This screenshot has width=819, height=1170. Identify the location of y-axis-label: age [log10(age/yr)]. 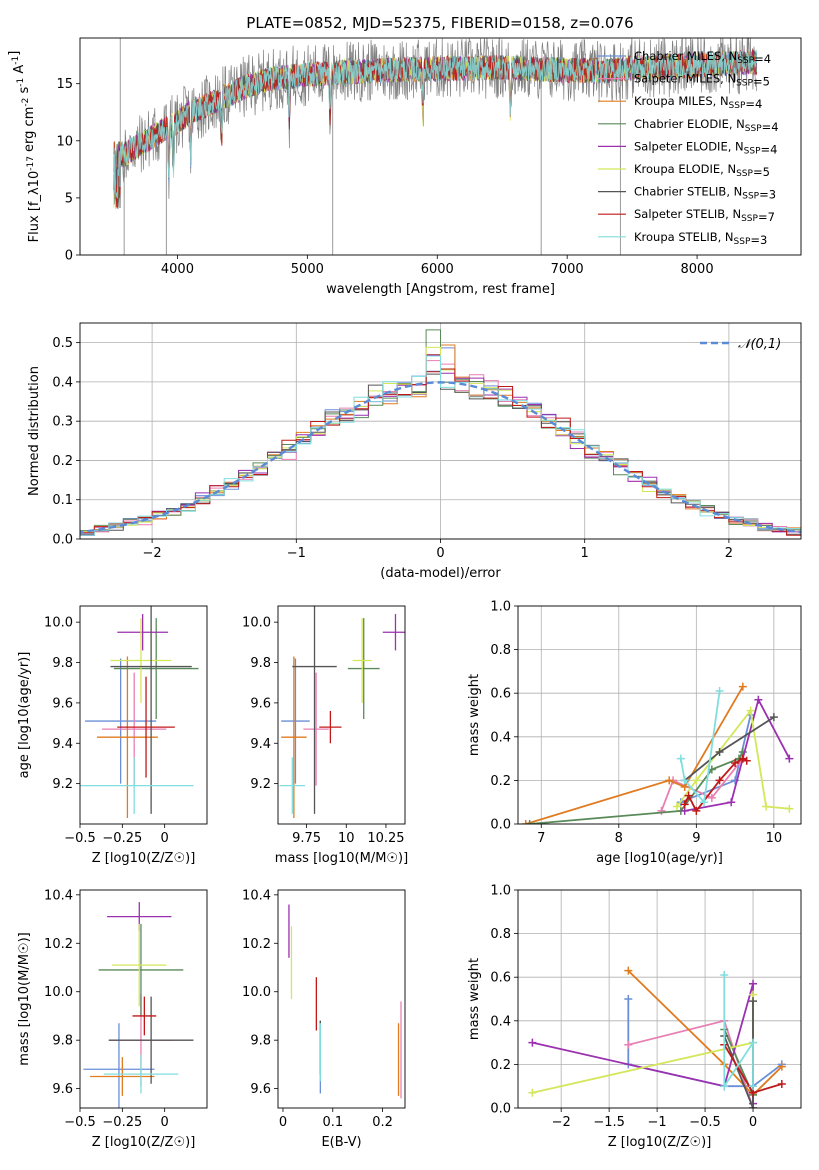
(24, 715).